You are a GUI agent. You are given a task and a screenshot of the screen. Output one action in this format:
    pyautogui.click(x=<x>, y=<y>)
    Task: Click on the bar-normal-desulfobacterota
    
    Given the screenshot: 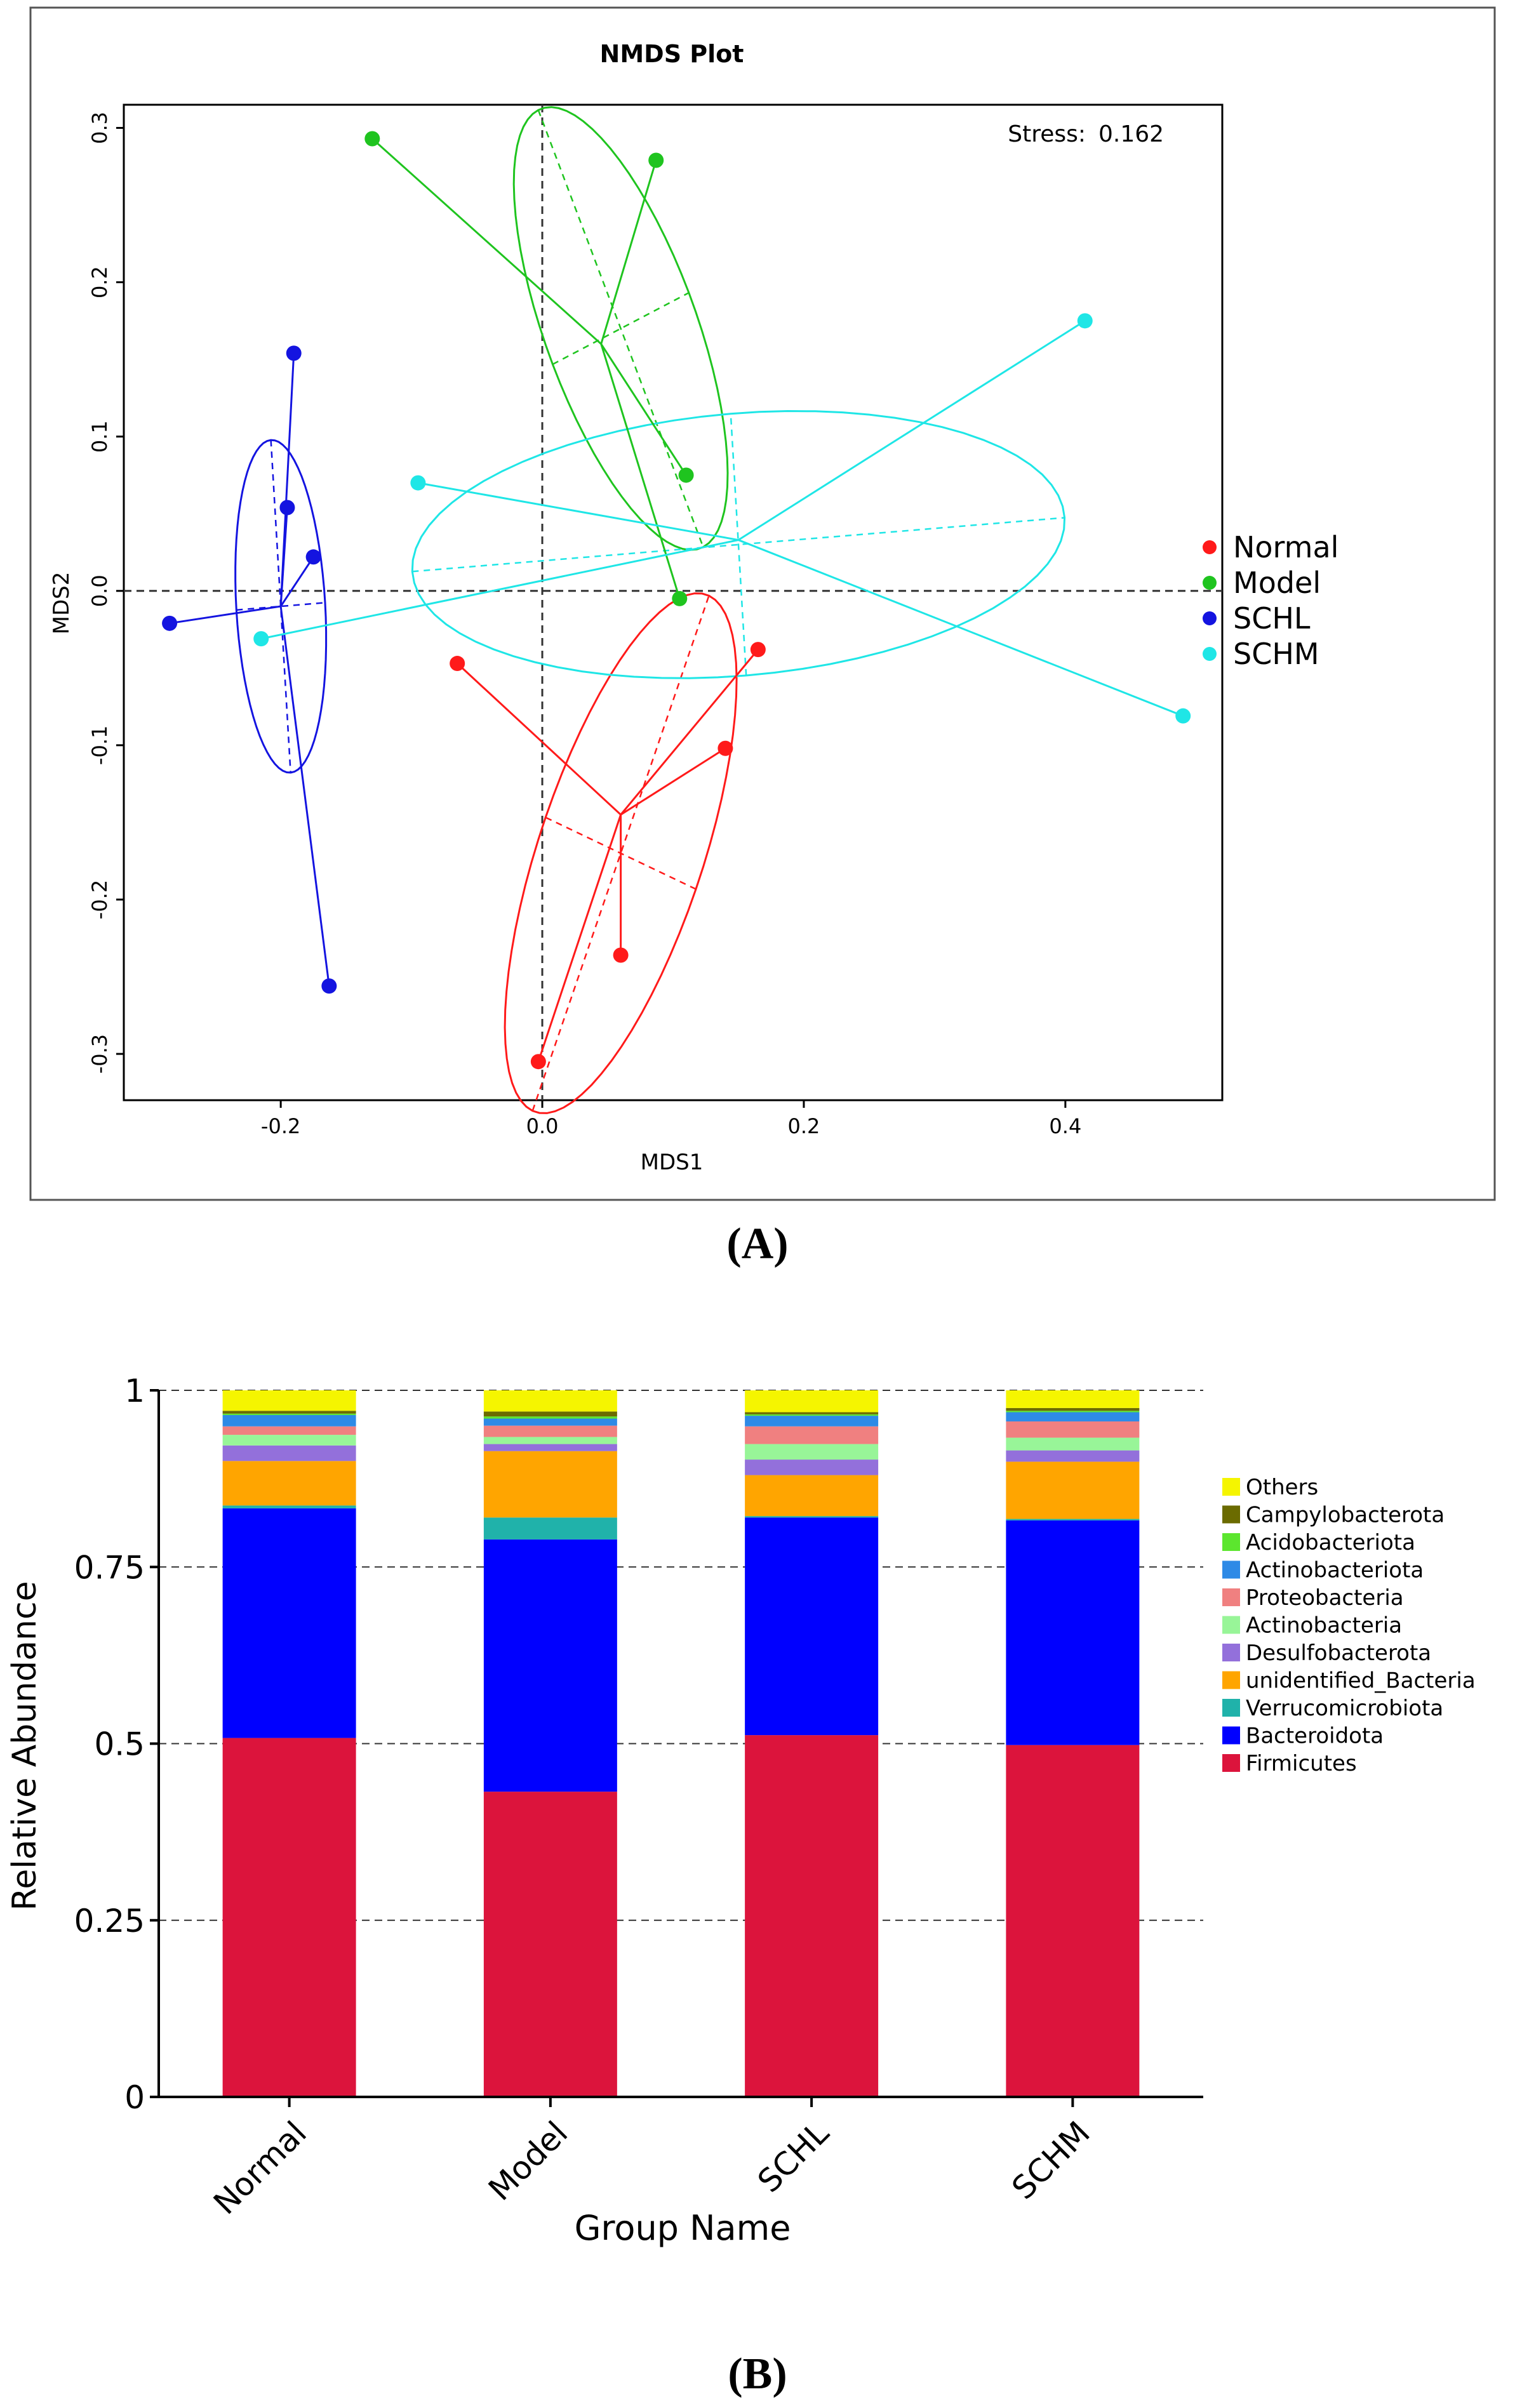 What is the action you would take?
    pyautogui.click(x=289, y=1453)
    